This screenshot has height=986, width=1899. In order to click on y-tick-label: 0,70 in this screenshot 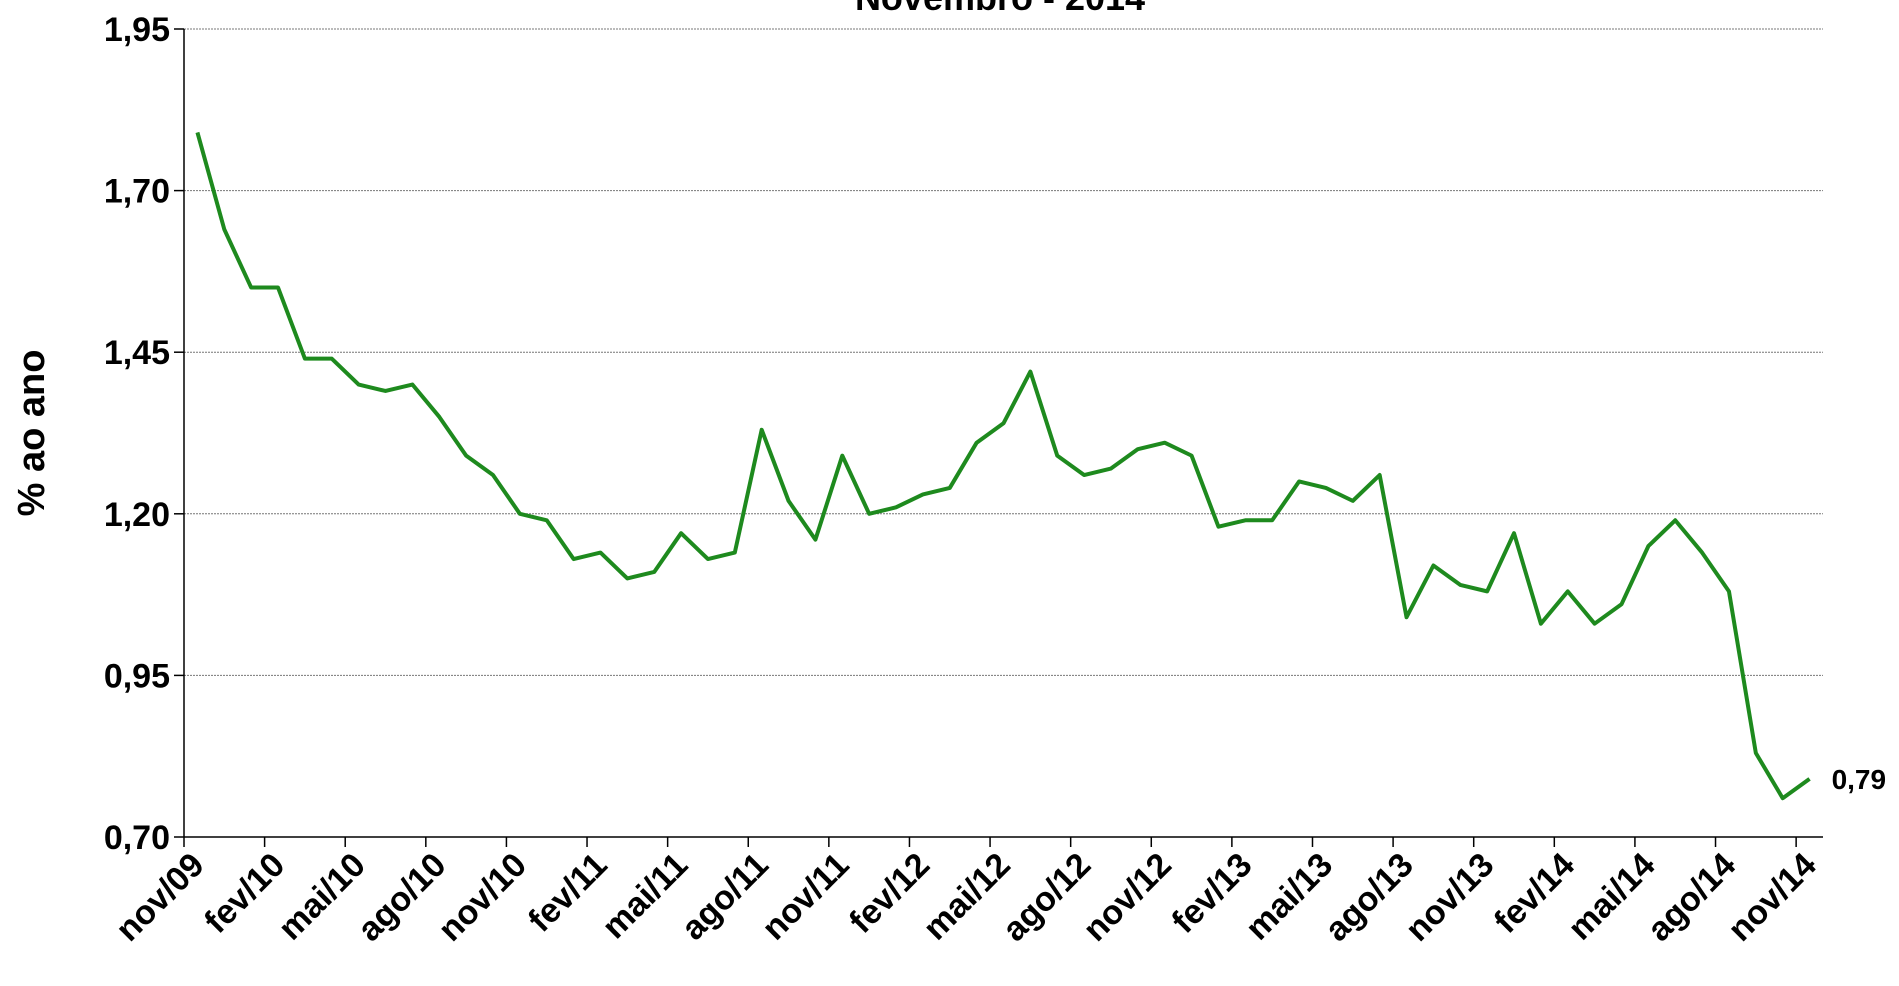, I will do `click(137, 838)`.